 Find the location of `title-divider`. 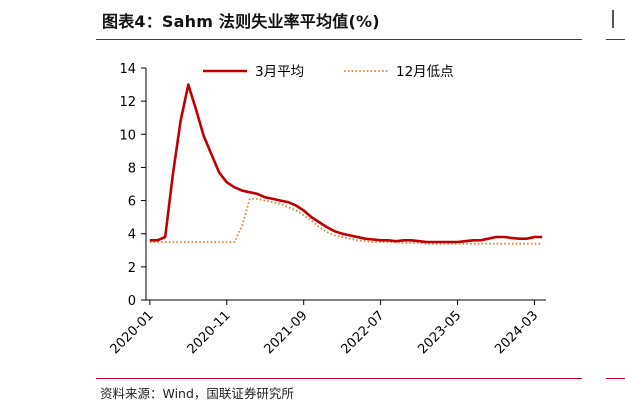

title-divider is located at coordinates (339, 39).